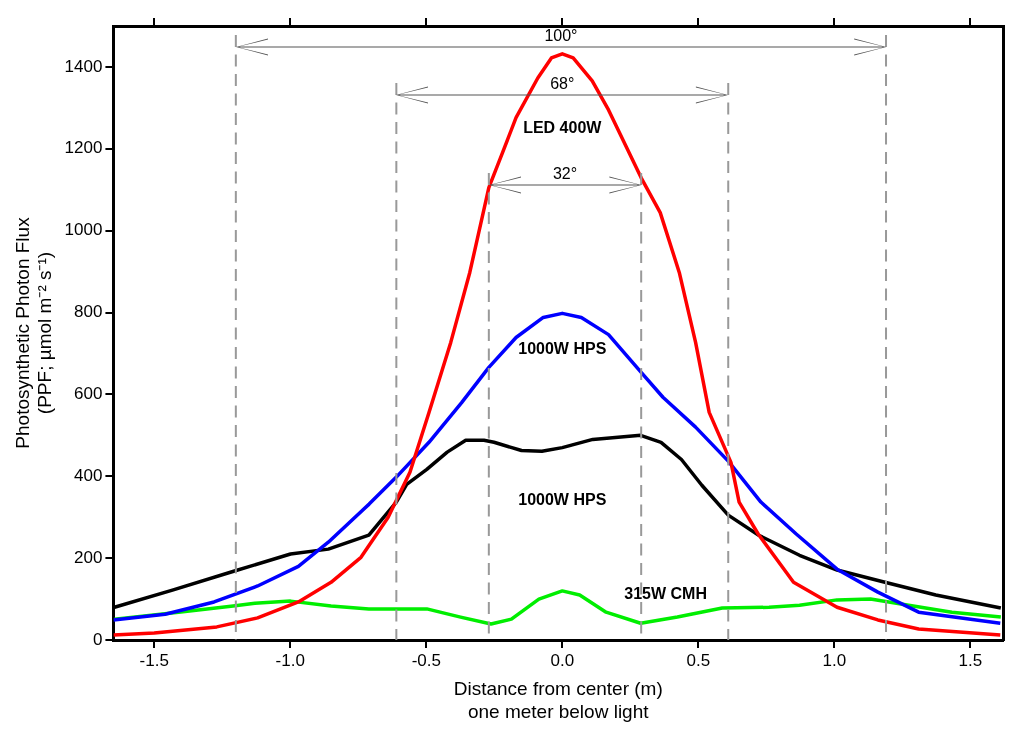  Describe the element at coordinates (558, 700) in the screenshot. I see `x-axis-title: Distance from center (m) one meter below light` at that location.